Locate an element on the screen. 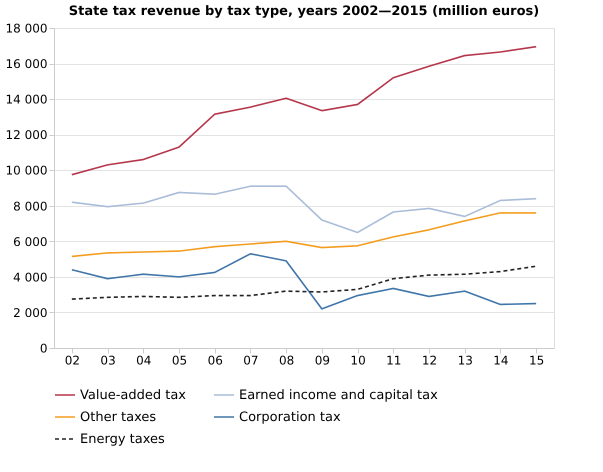 This screenshot has height=472, width=603. x-tick-label: 14 is located at coordinates (501, 361).